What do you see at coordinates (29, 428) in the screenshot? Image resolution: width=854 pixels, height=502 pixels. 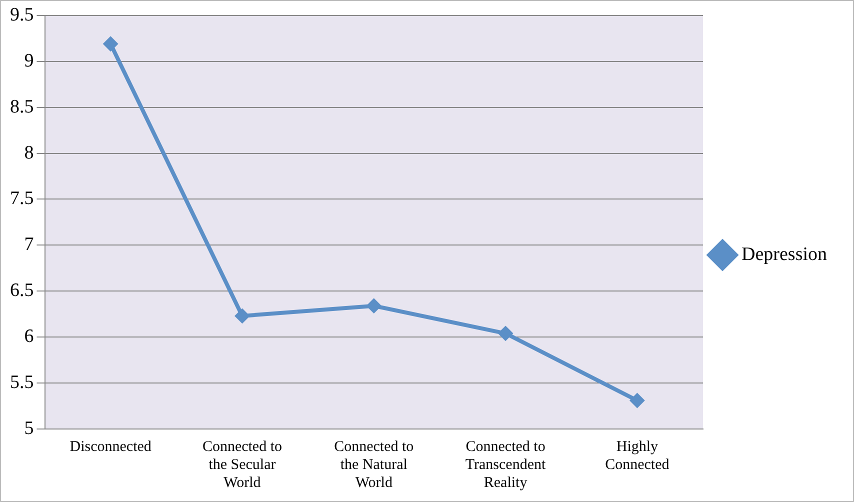 I see `y-tick-label: 5` at bounding box center [29, 428].